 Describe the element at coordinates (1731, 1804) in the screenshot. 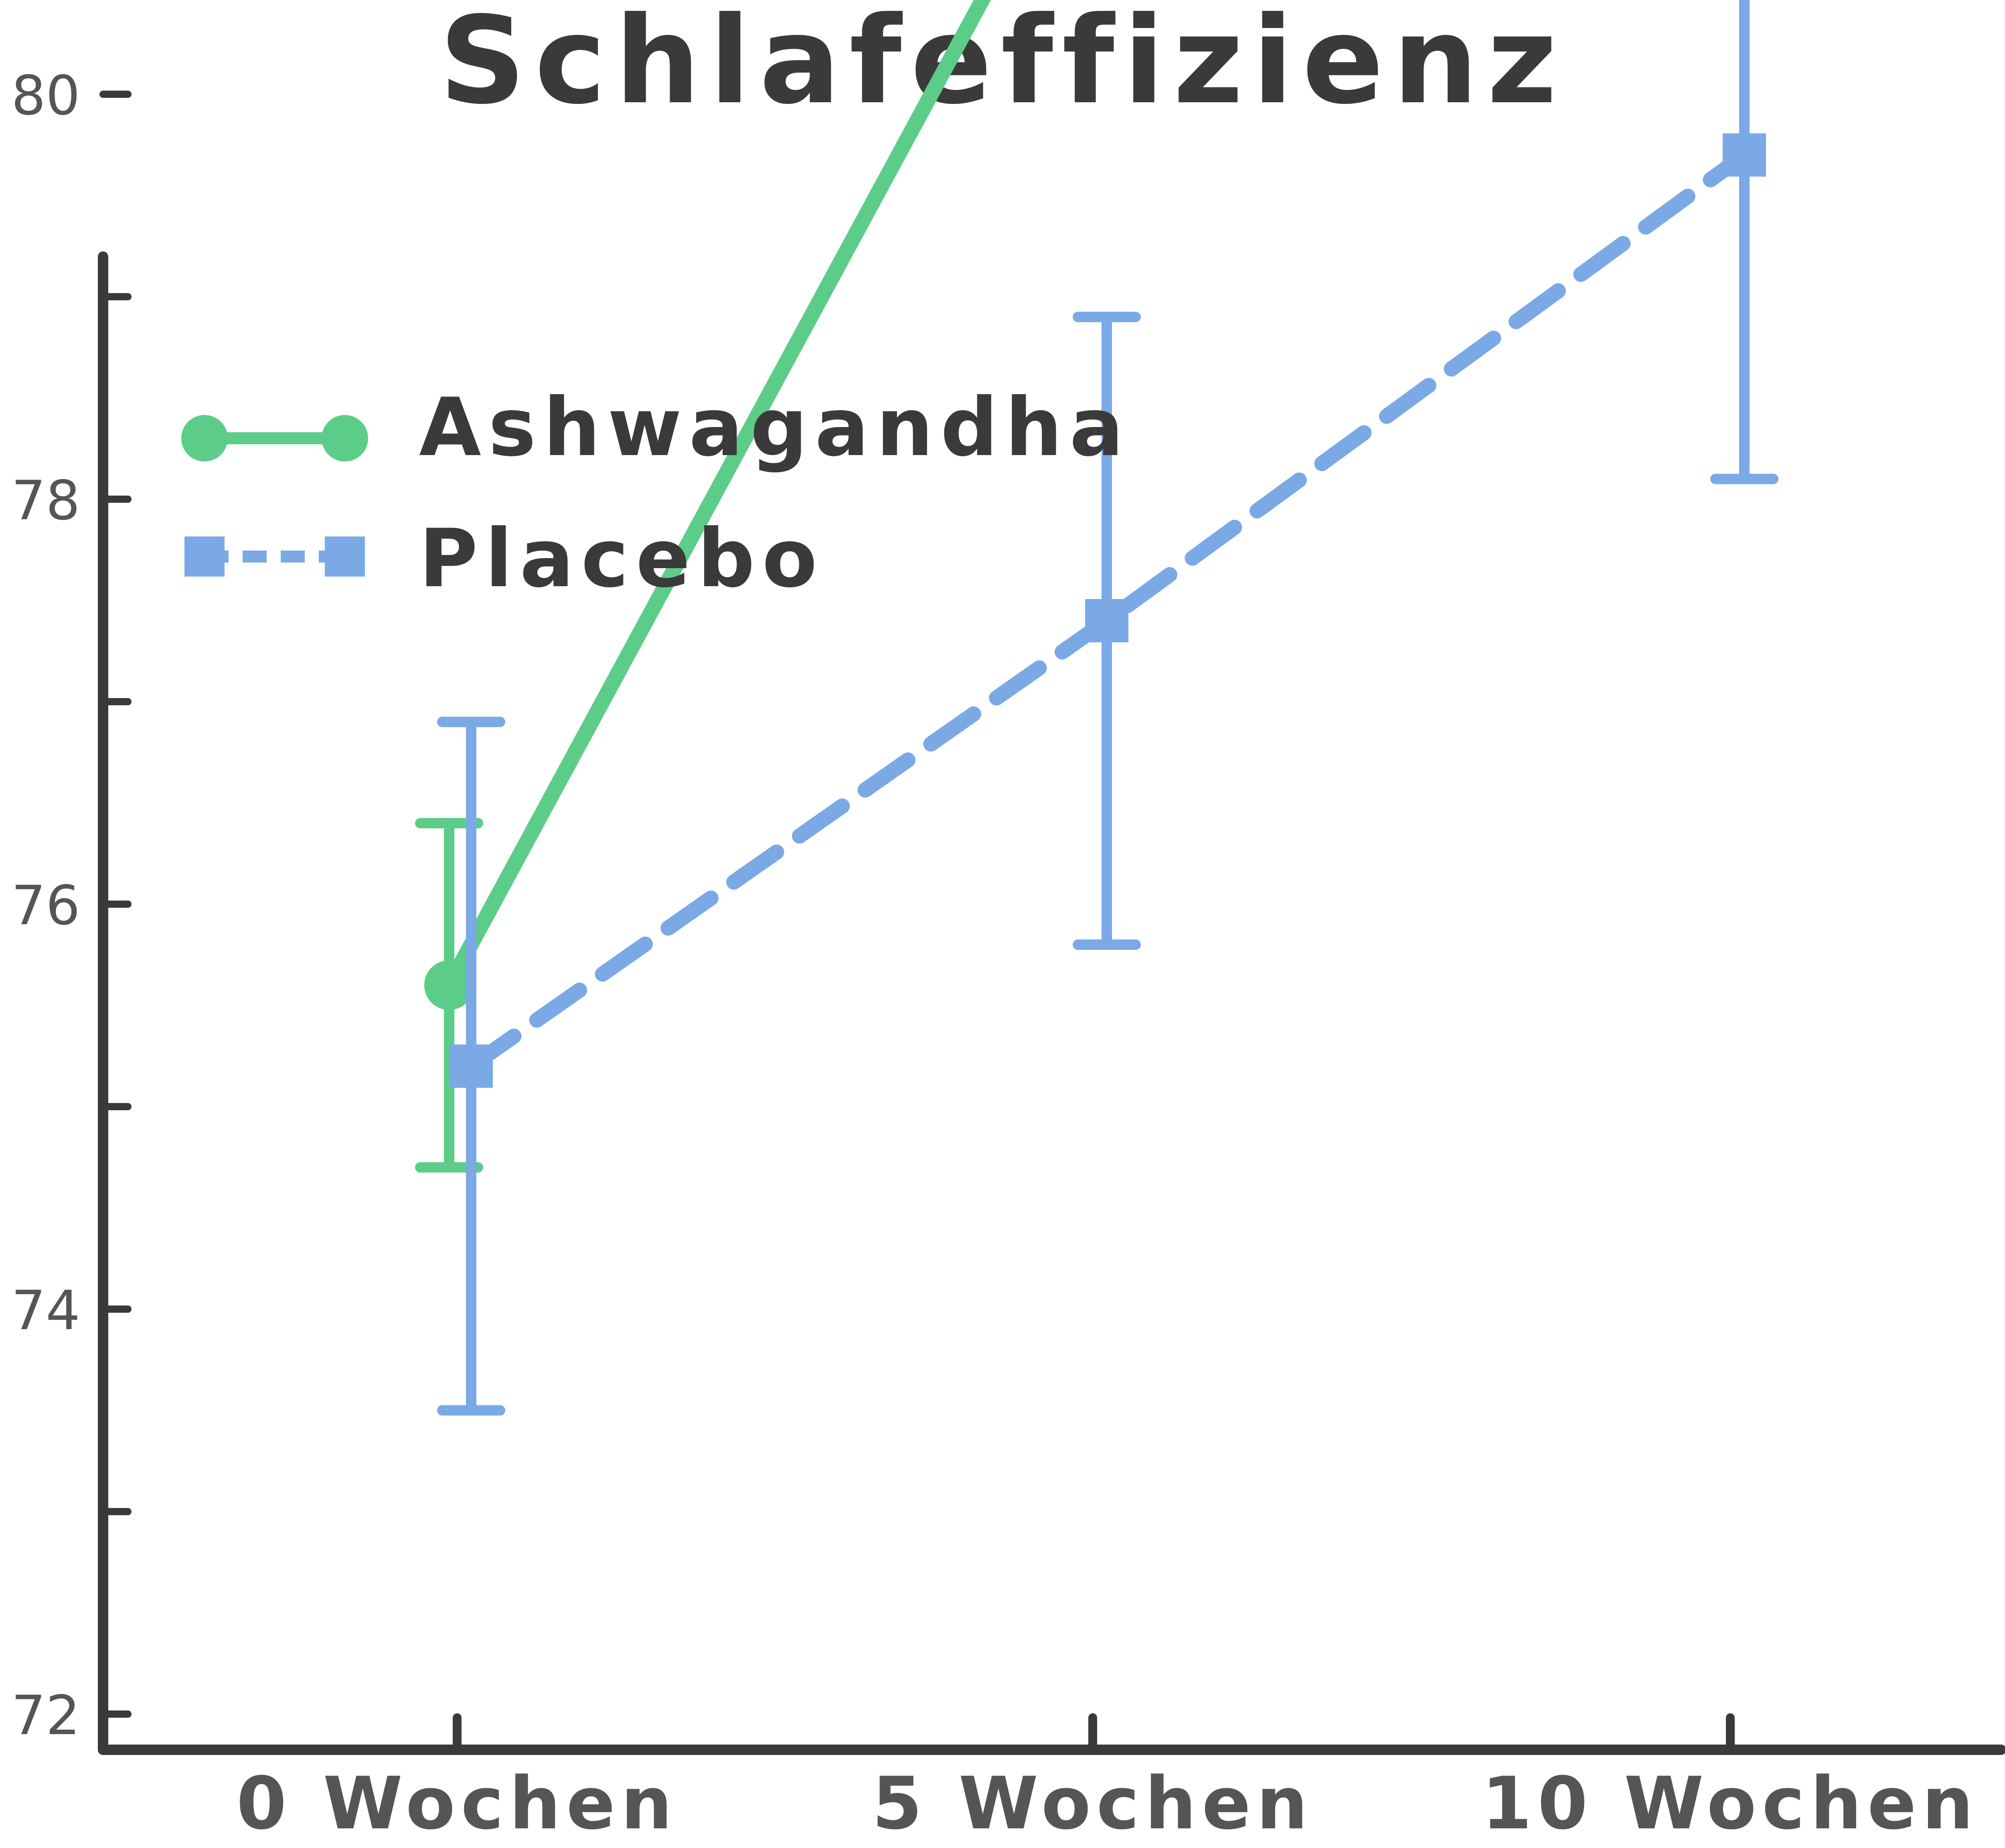

I see `x-tick-label: 10 Wochen` at that location.